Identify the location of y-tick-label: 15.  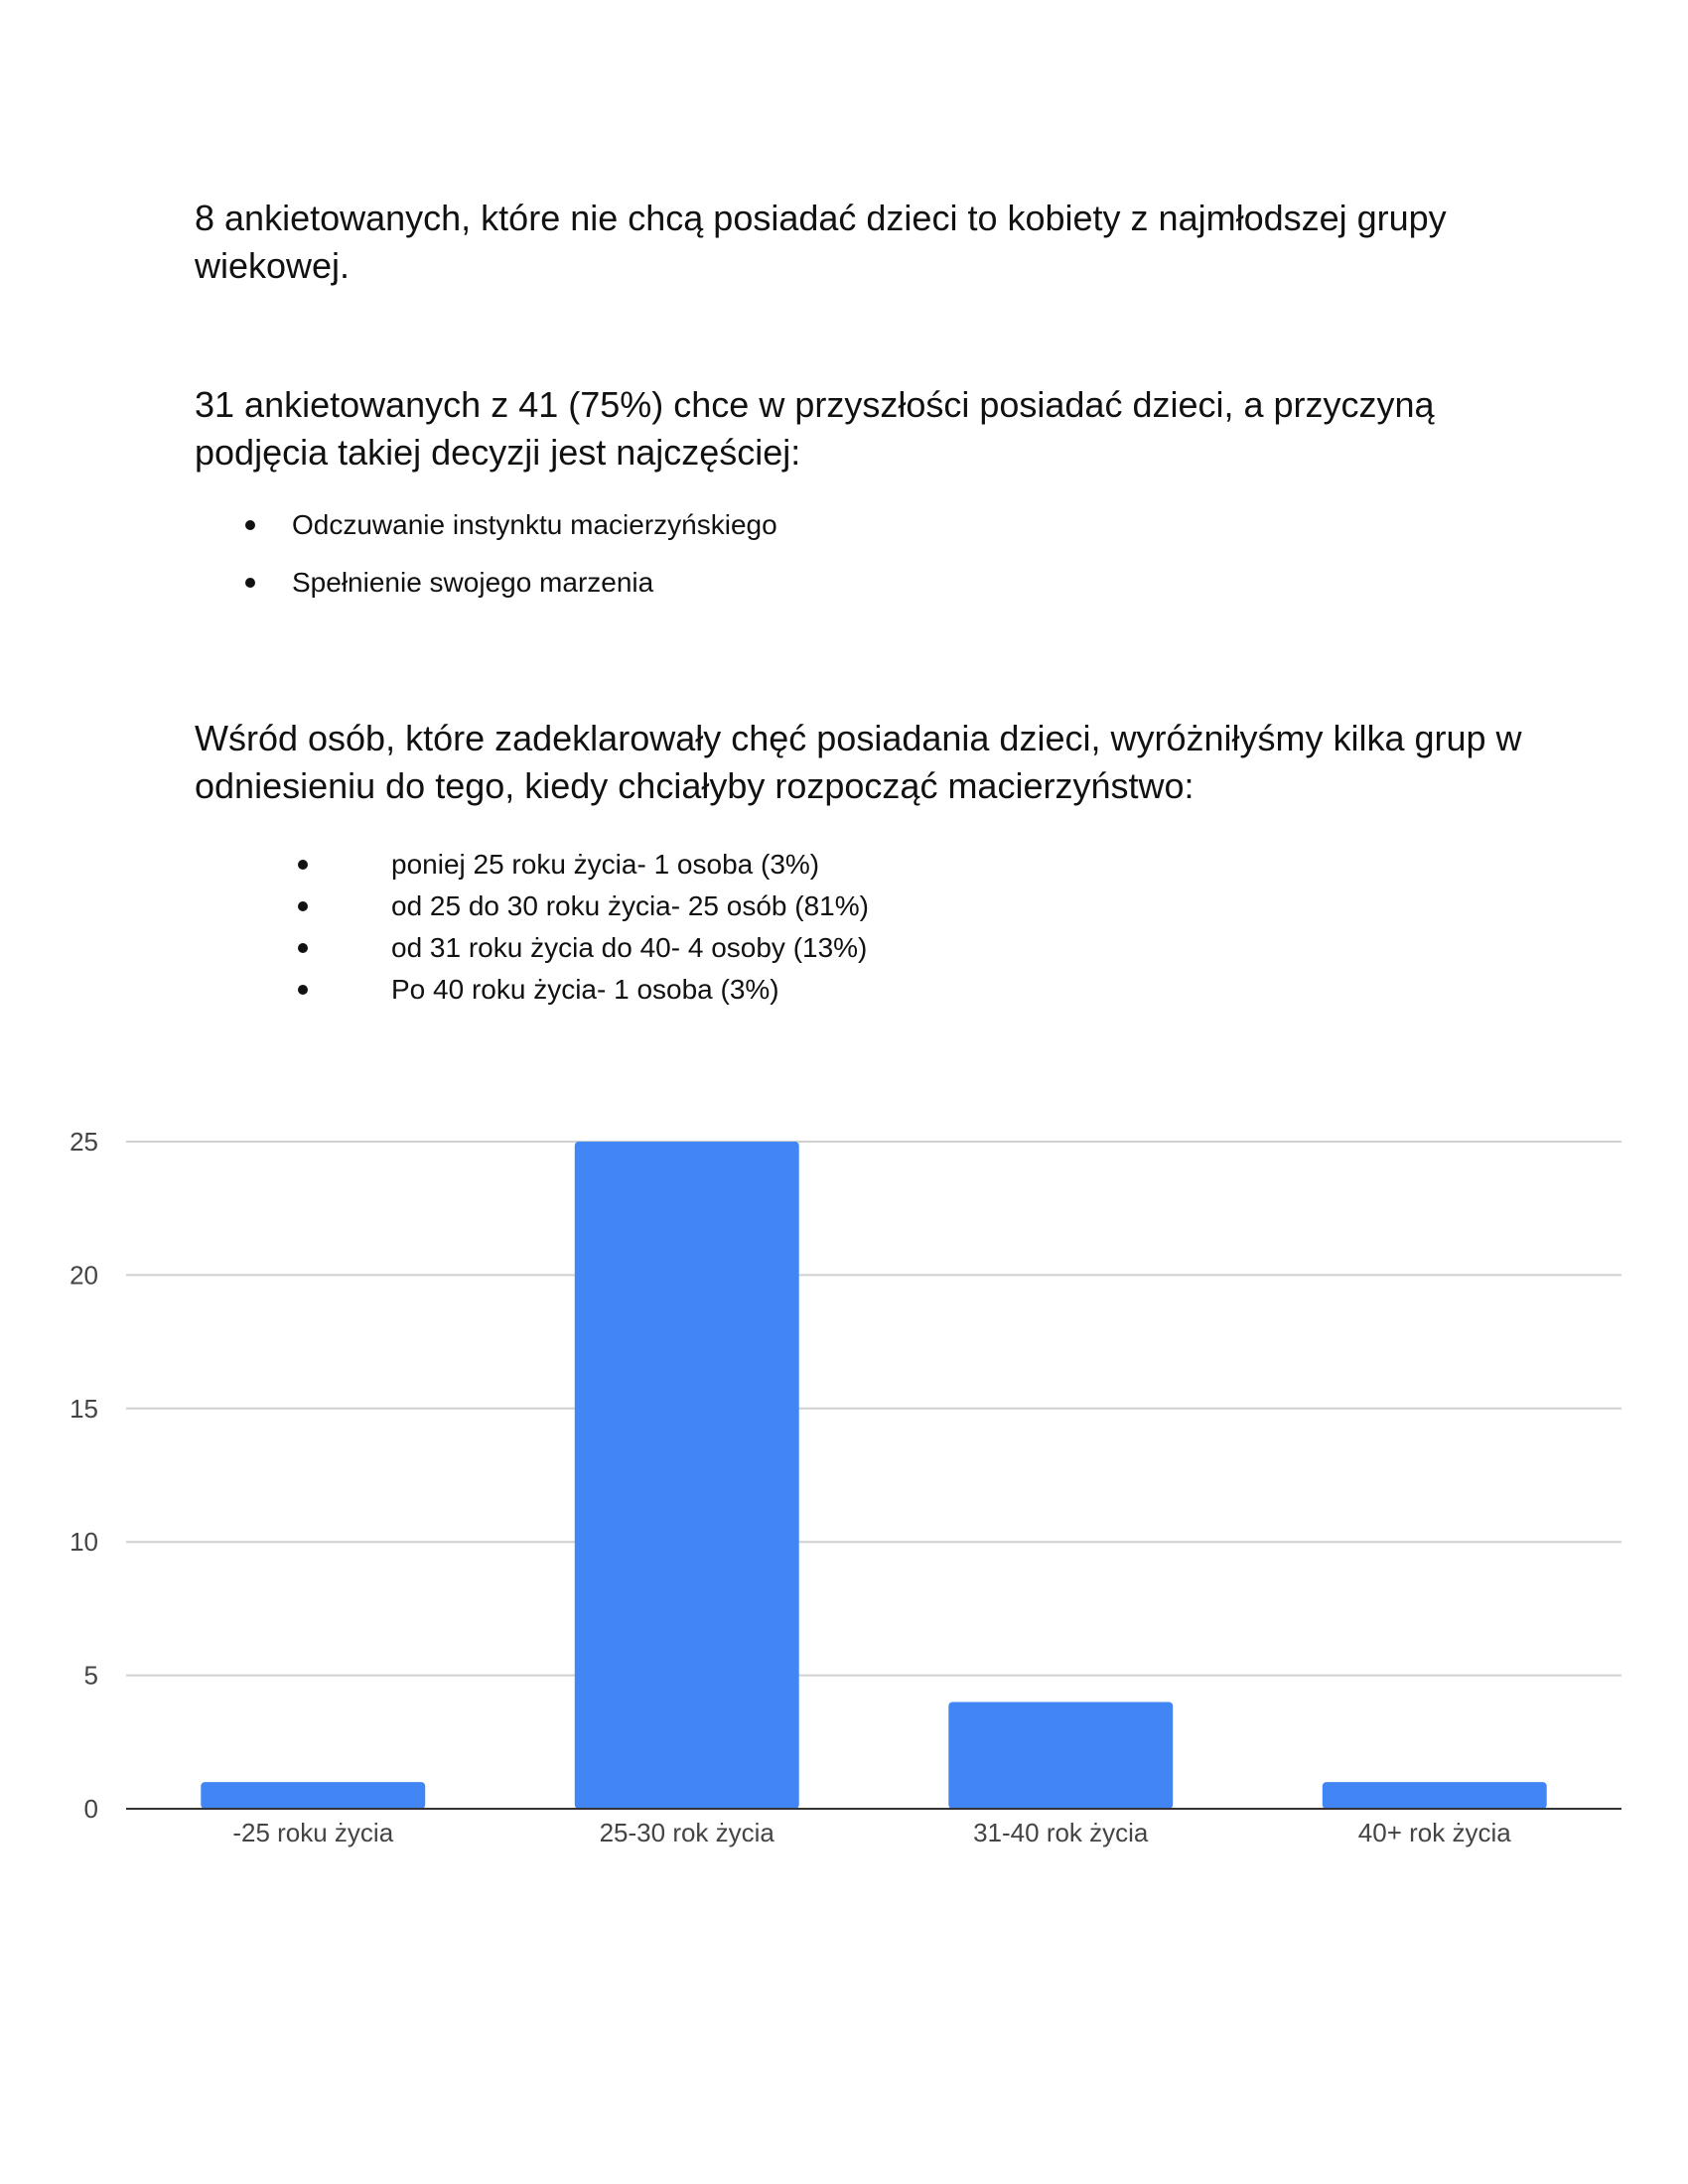
(84, 1409).